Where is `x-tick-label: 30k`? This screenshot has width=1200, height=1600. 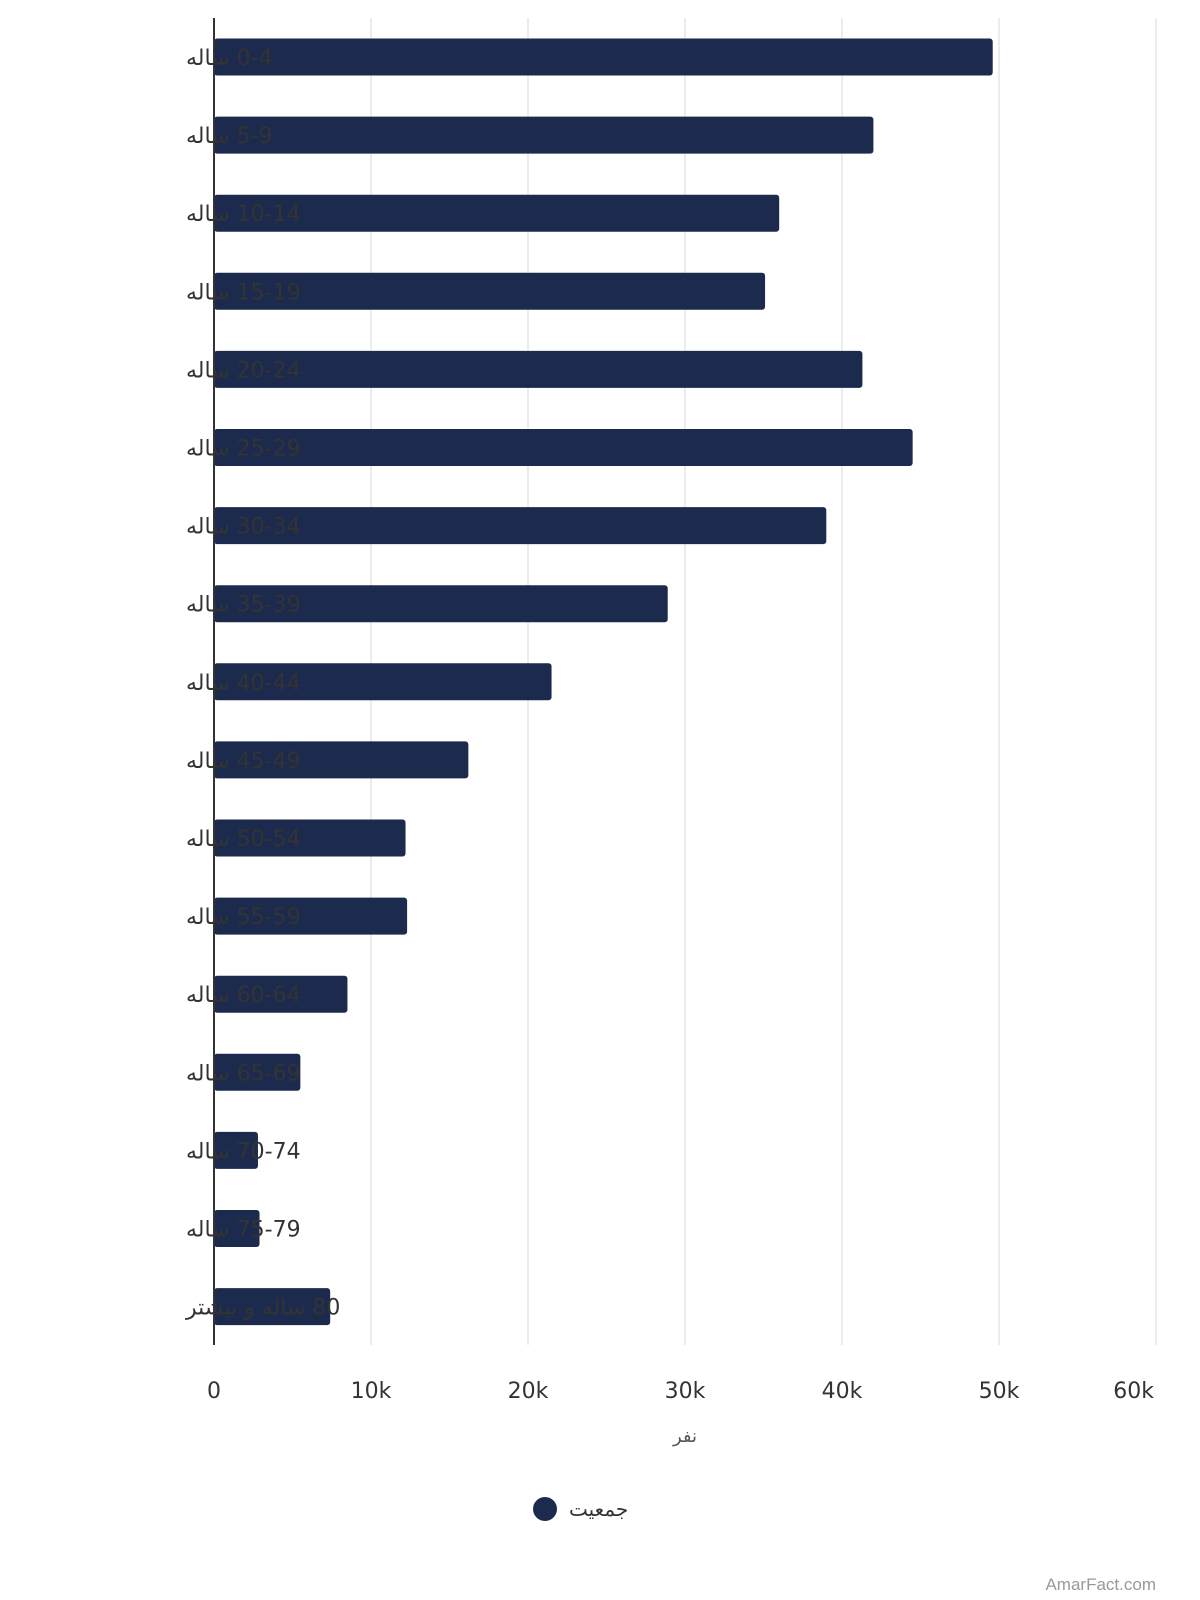
x-tick-label: 30k is located at coordinates (685, 1391).